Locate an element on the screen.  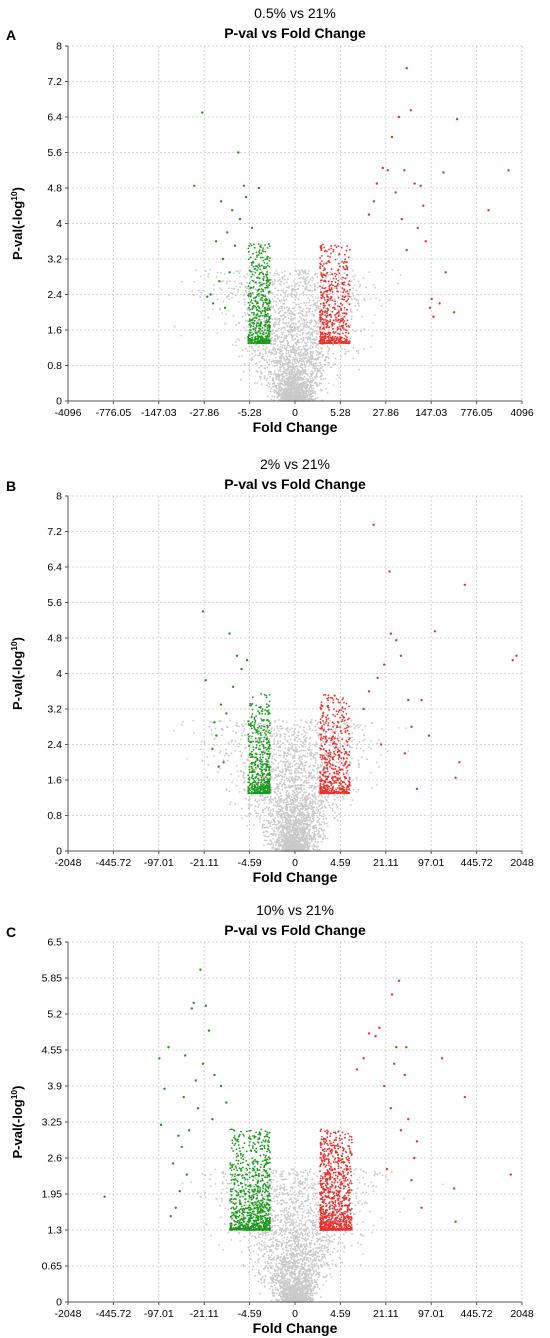
y-axis-label-sup: 10 is located at coordinates (14, 196).